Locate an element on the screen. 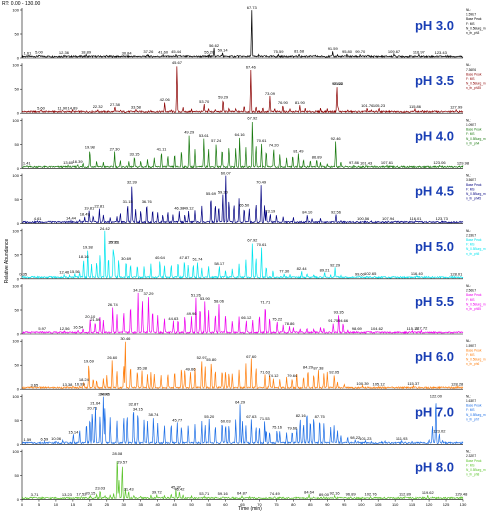  peak-label: 58.06 is located at coordinates (219, 301).